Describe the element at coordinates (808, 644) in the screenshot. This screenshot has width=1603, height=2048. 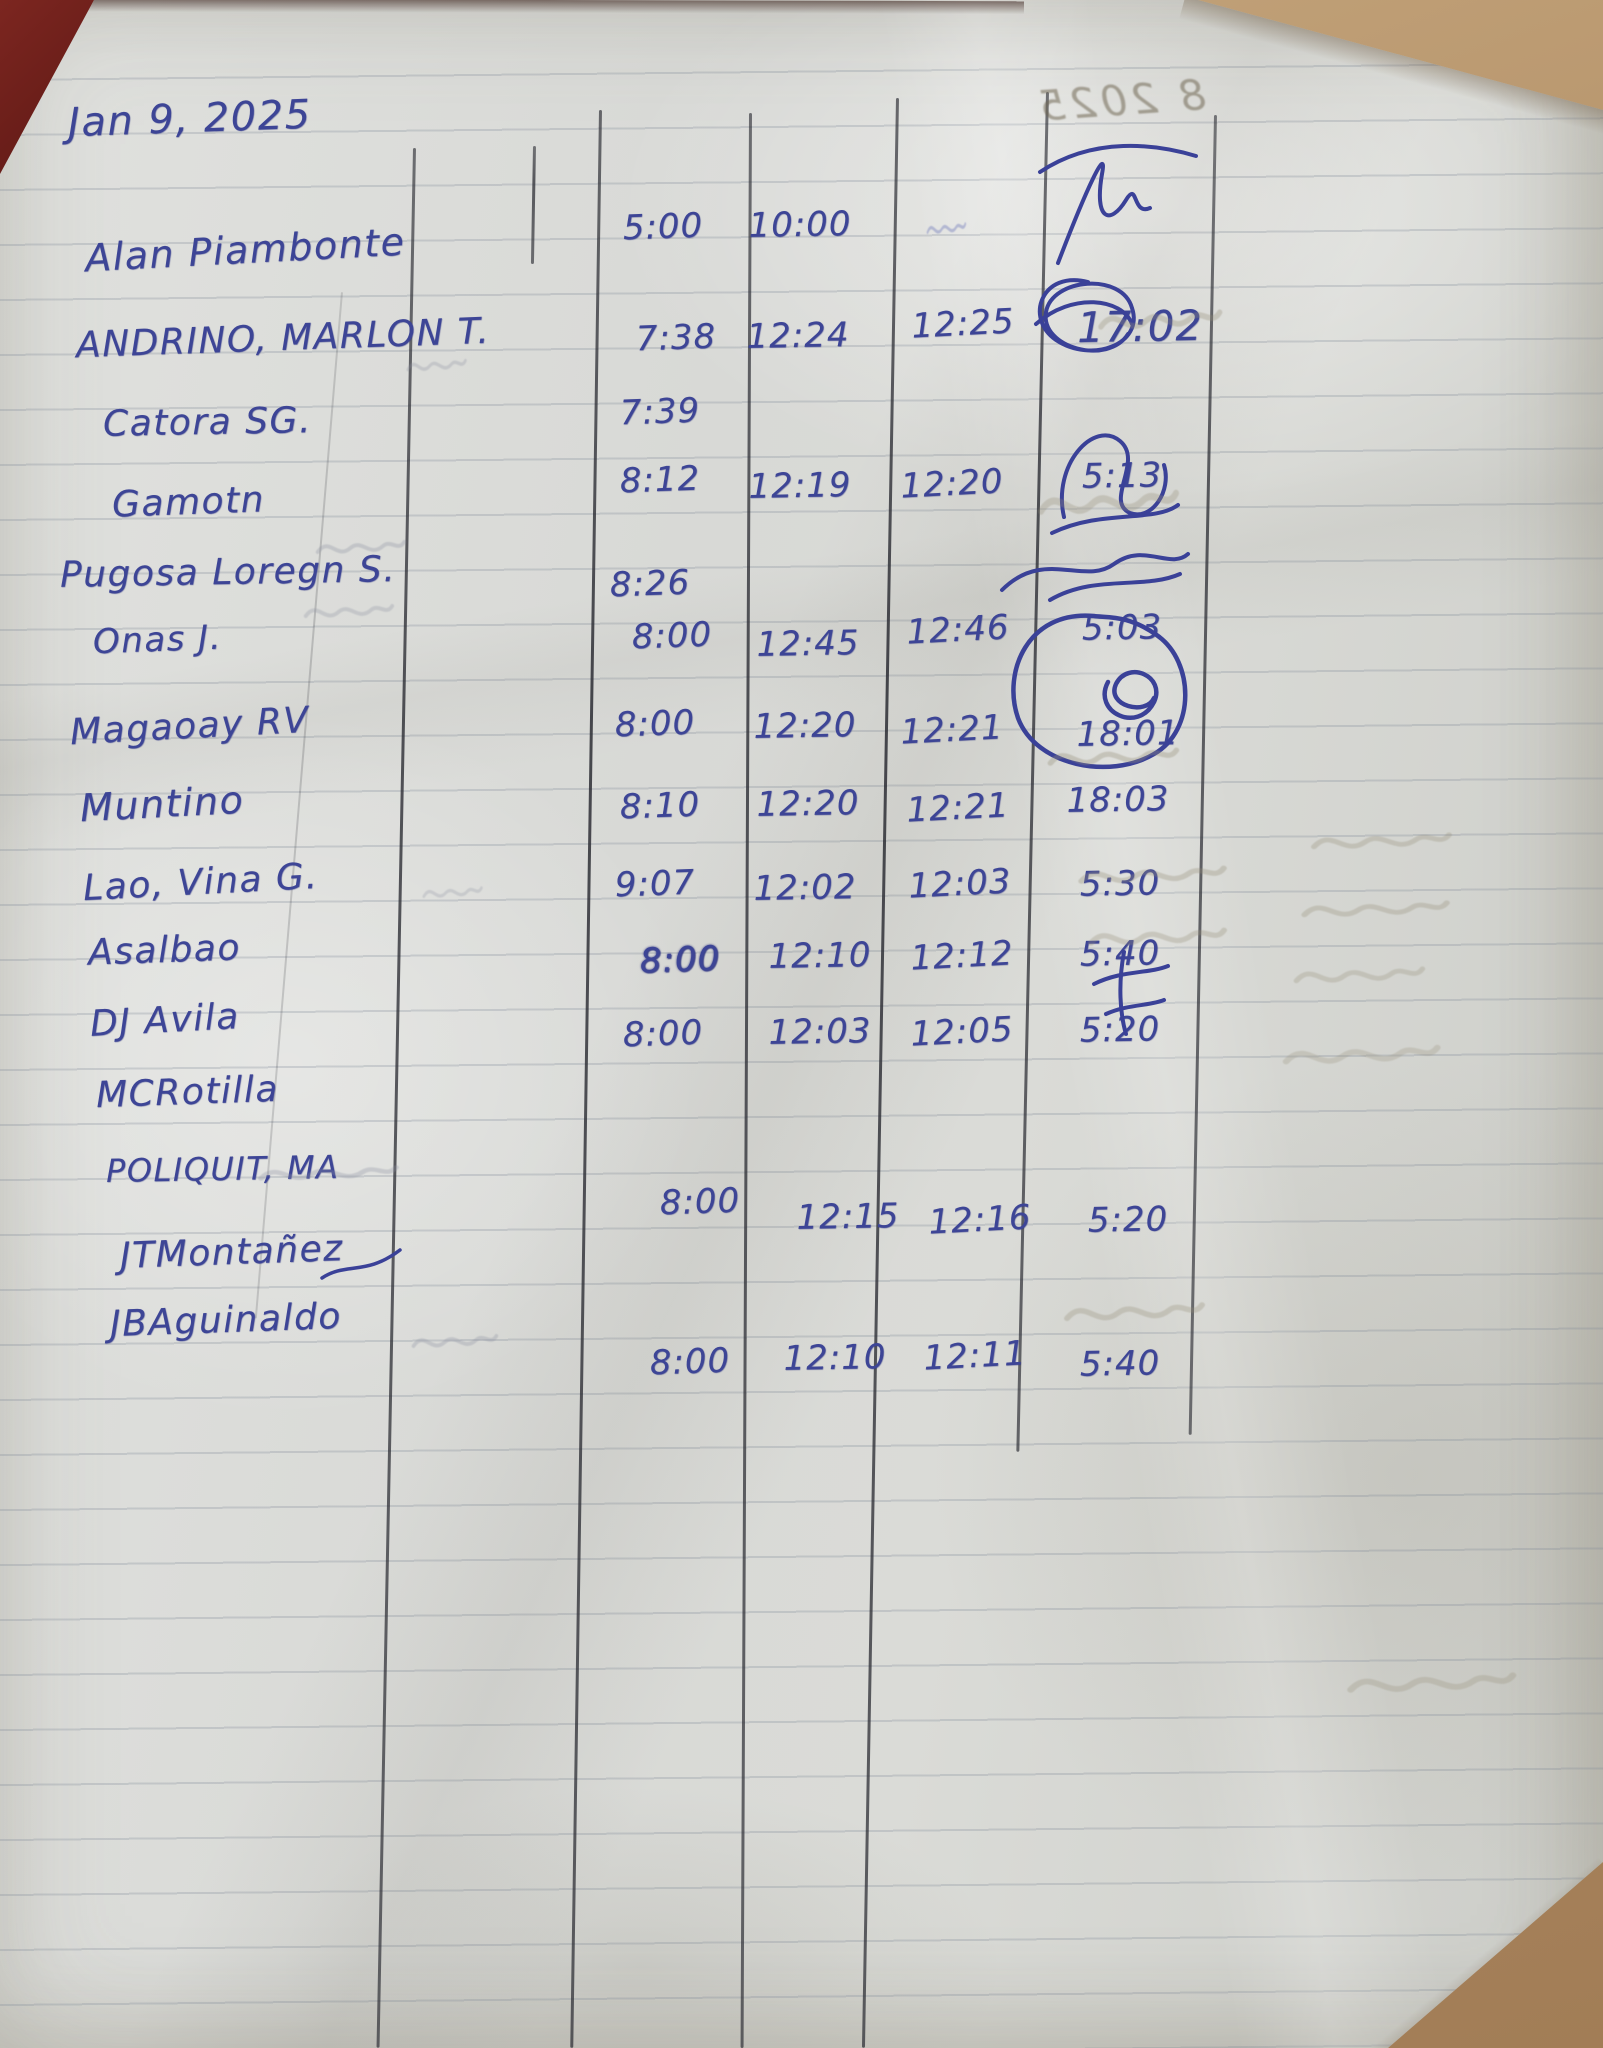
I see `time-cell: 12:45` at that location.